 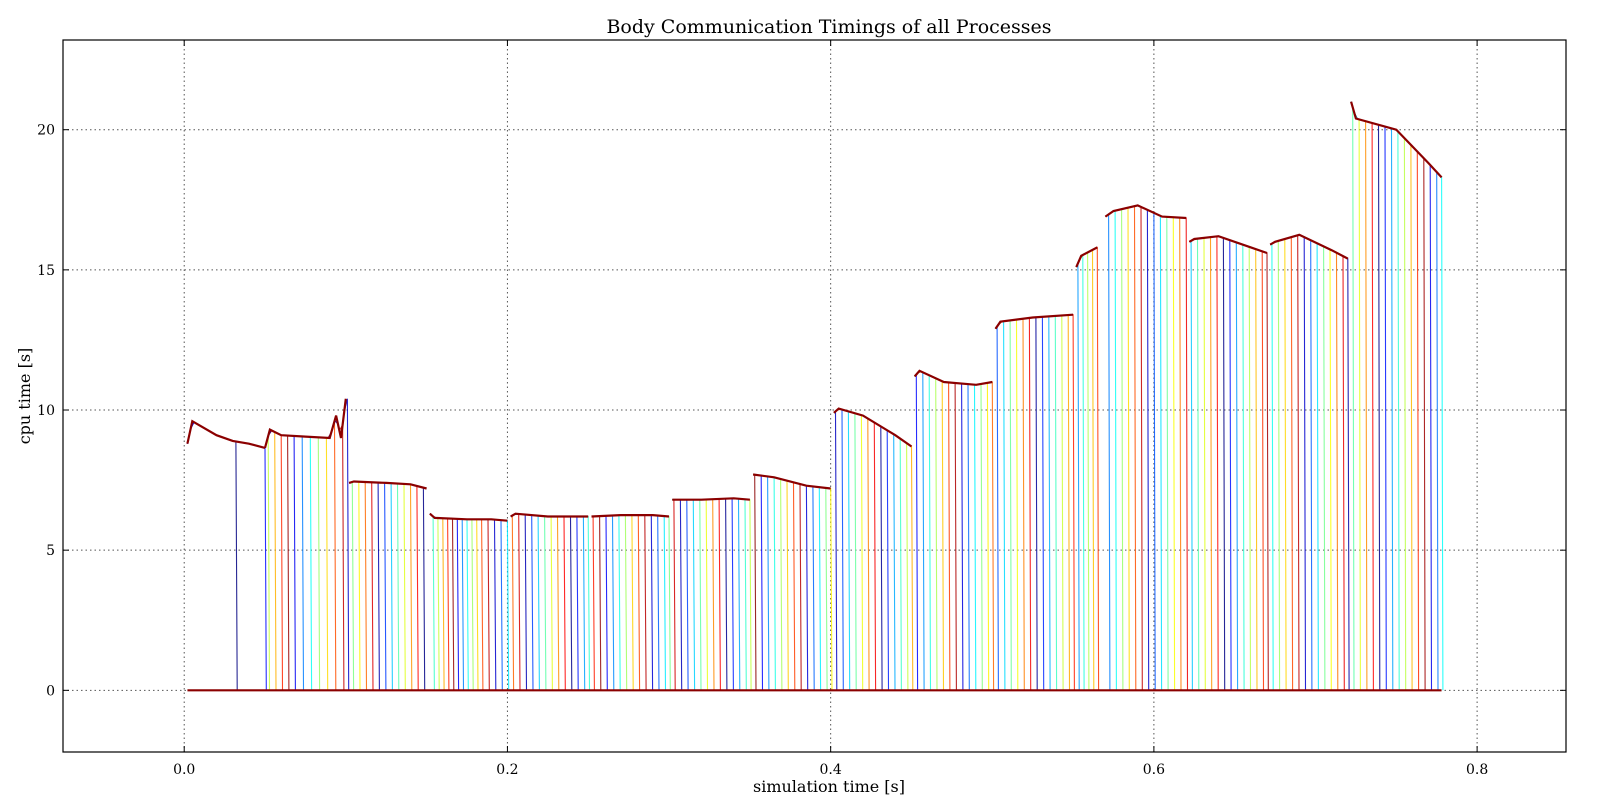 What do you see at coordinates (50, 691) in the screenshot?
I see `y-tick-label: 0` at bounding box center [50, 691].